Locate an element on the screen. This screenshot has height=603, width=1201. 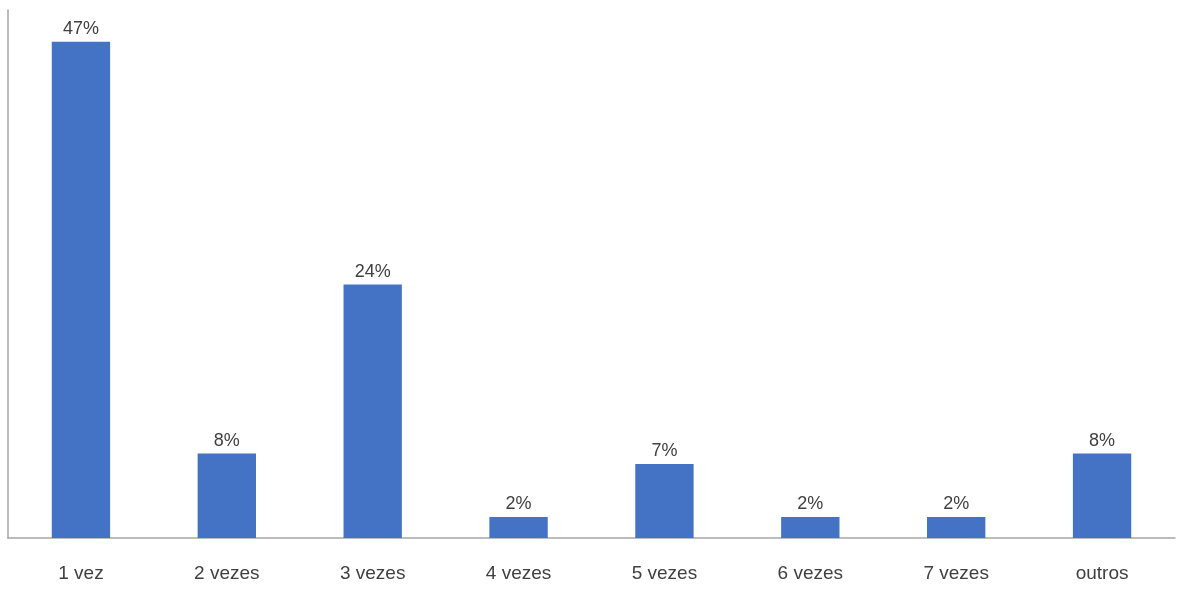
x-tick-label: 3 vezes is located at coordinates (372, 572).